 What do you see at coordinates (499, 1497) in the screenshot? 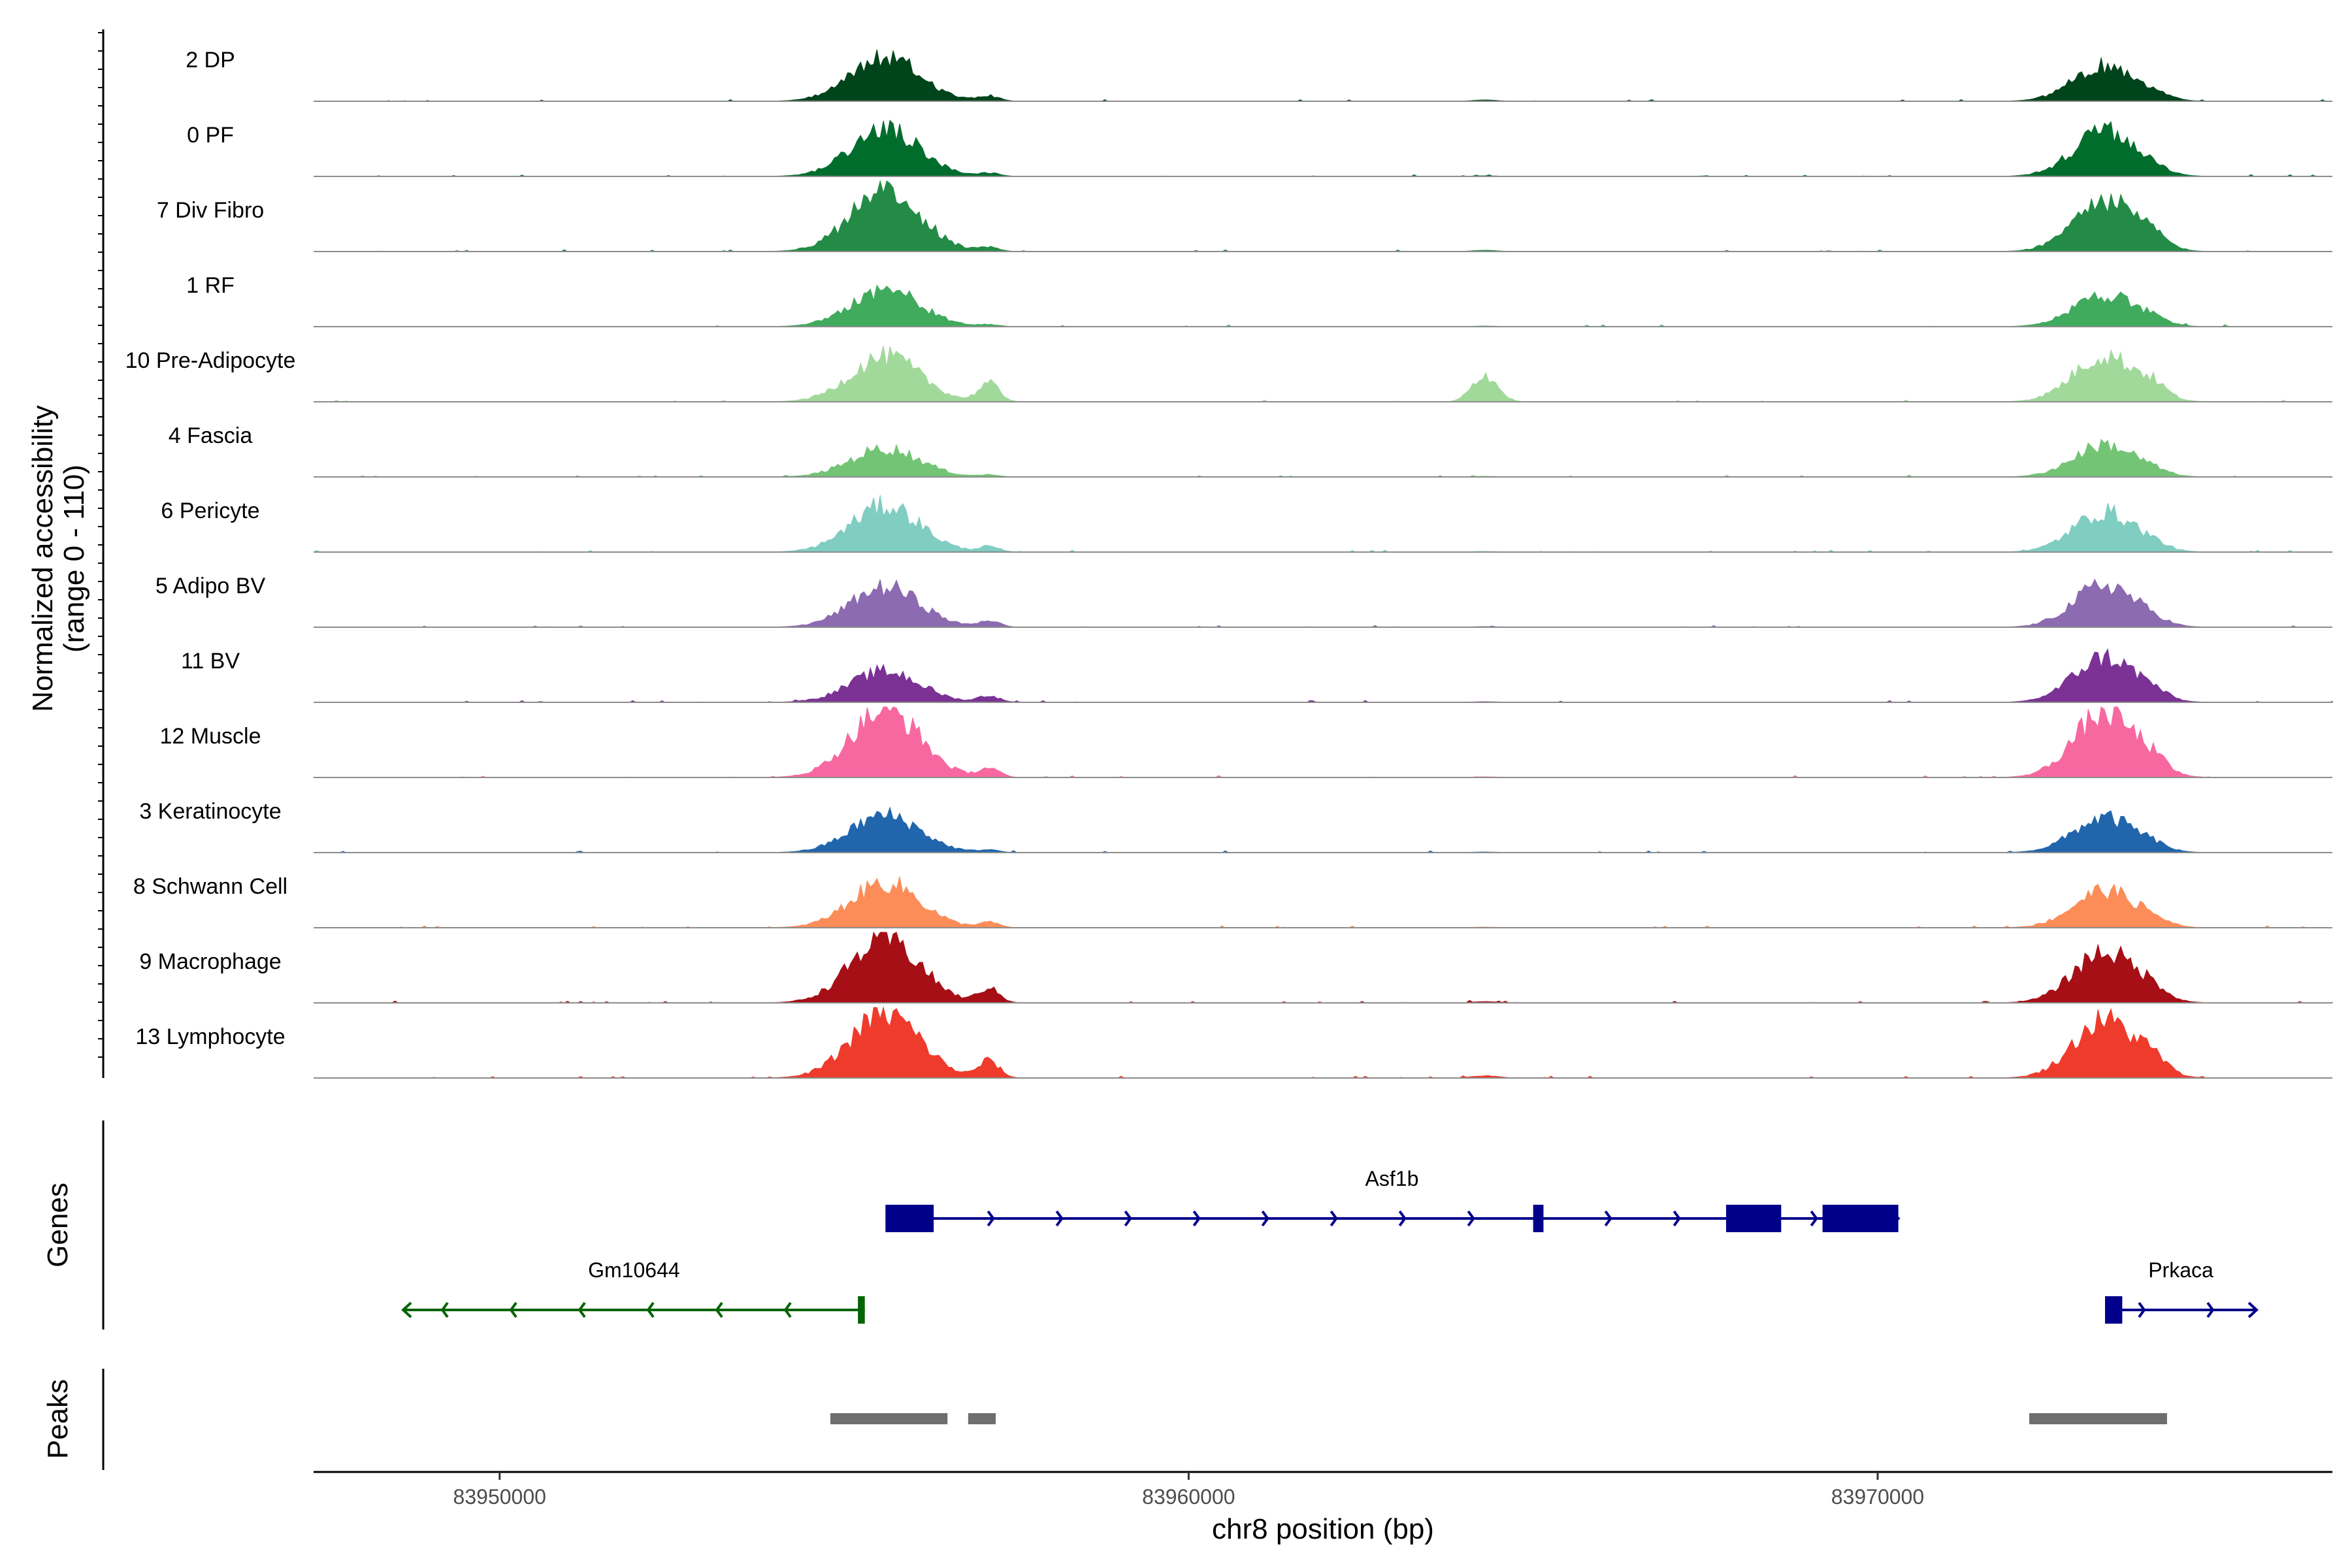
I see `x-tick-label: 83950000` at bounding box center [499, 1497].